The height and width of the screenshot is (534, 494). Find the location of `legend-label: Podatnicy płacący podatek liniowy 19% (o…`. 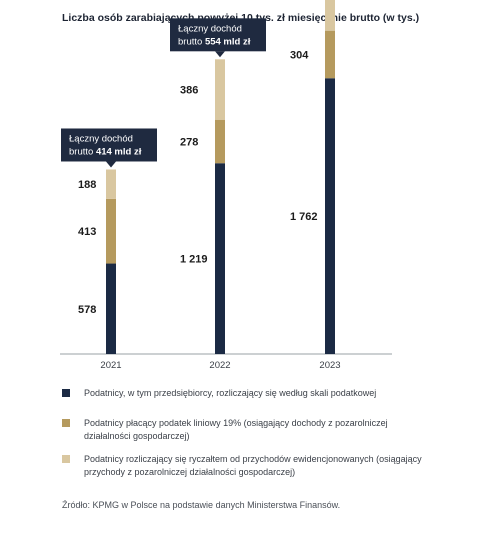

legend-label: Podatnicy płacący podatek liniowy 19% (o… is located at coordinates (236, 429).